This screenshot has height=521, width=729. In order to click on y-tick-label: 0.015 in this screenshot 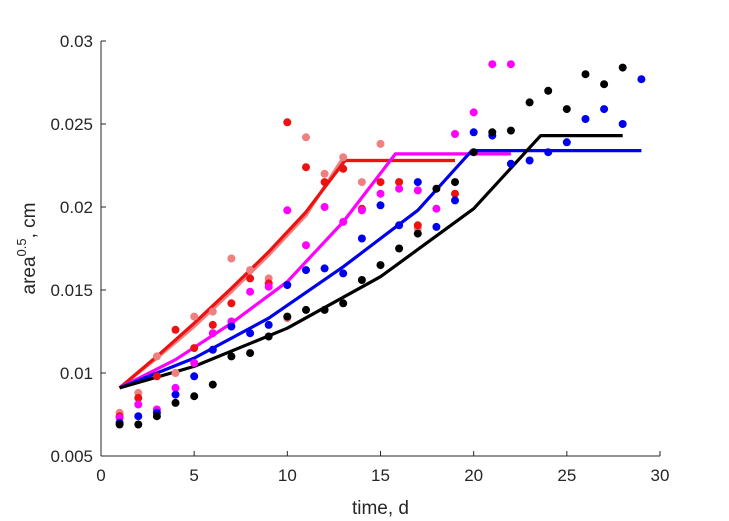, I will do `click(71, 290)`.